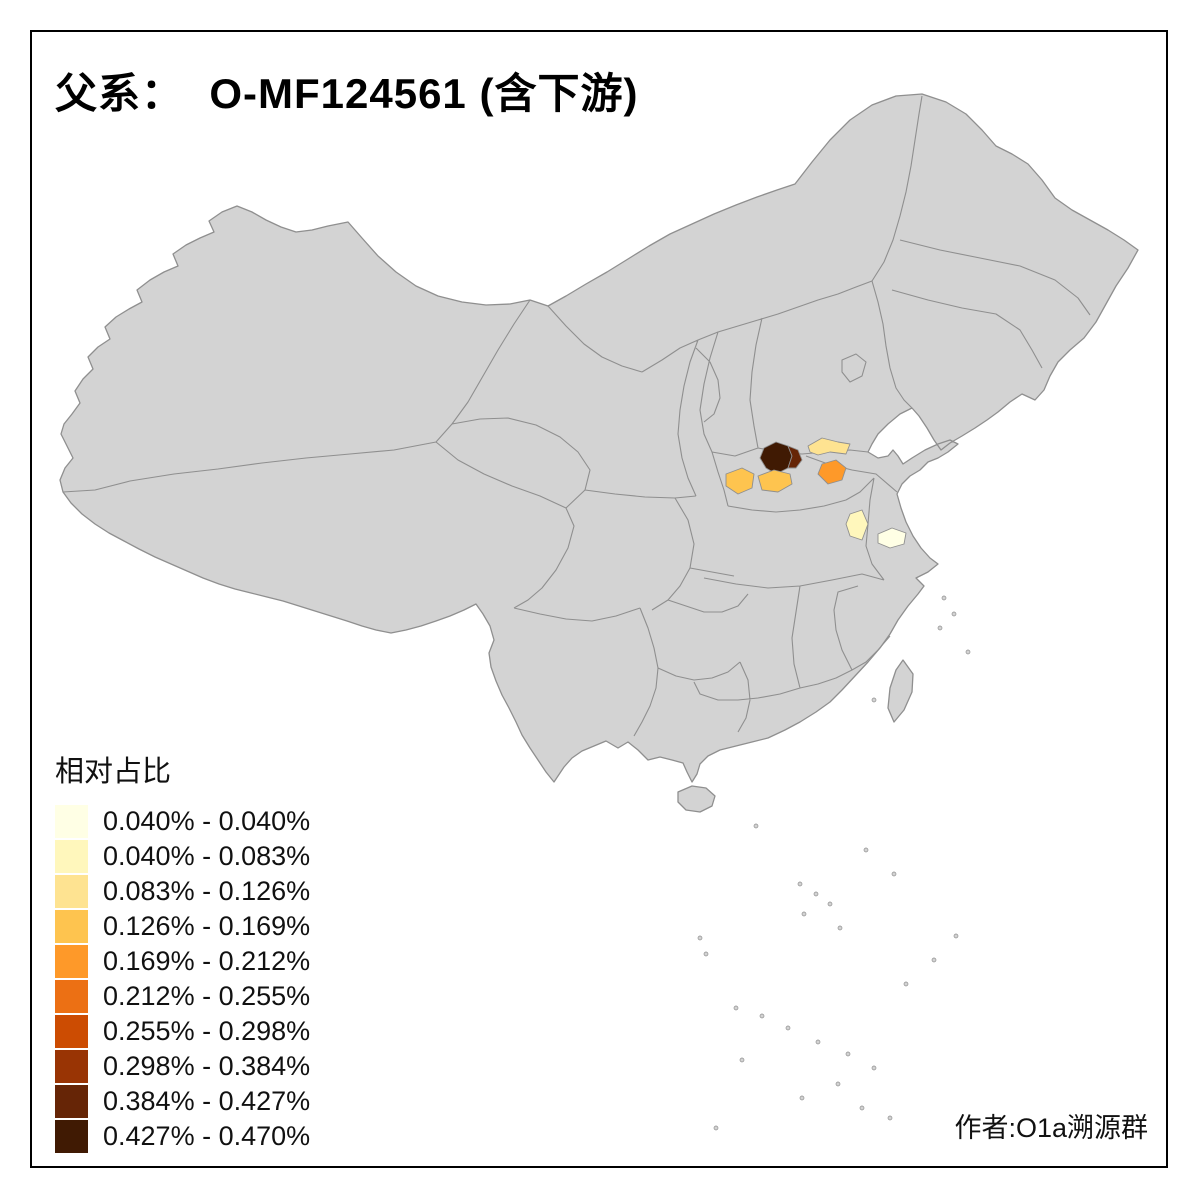  Describe the element at coordinates (834, 863) in the screenshot. I see `sea-islands` at that location.